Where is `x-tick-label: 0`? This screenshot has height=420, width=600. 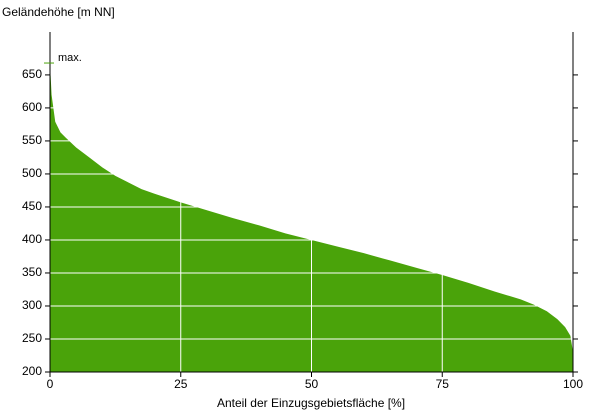
x-tick-label: 0 is located at coordinates (50, 384).